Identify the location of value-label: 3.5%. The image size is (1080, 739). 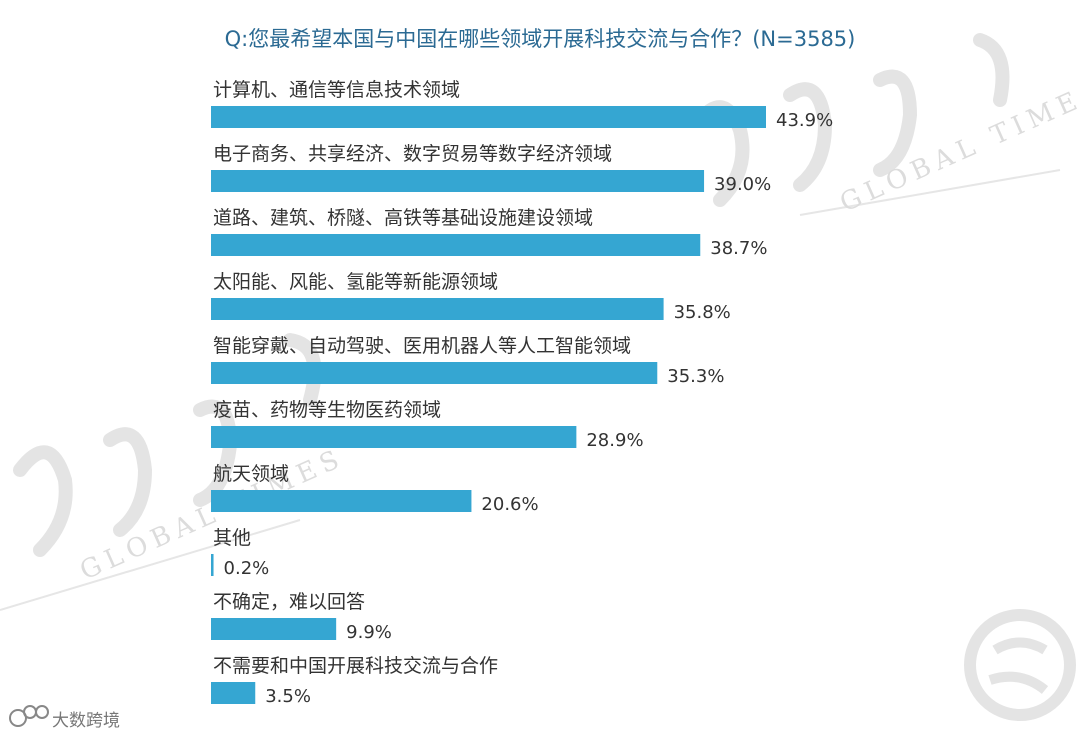
(288, 696).